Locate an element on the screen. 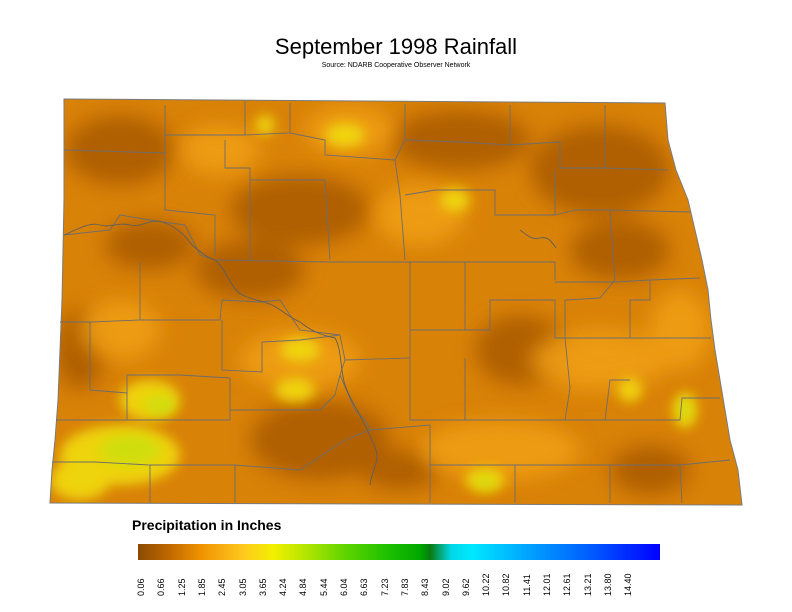  map-title: September 1998 Rainfall is located at coordinates (396, 46).